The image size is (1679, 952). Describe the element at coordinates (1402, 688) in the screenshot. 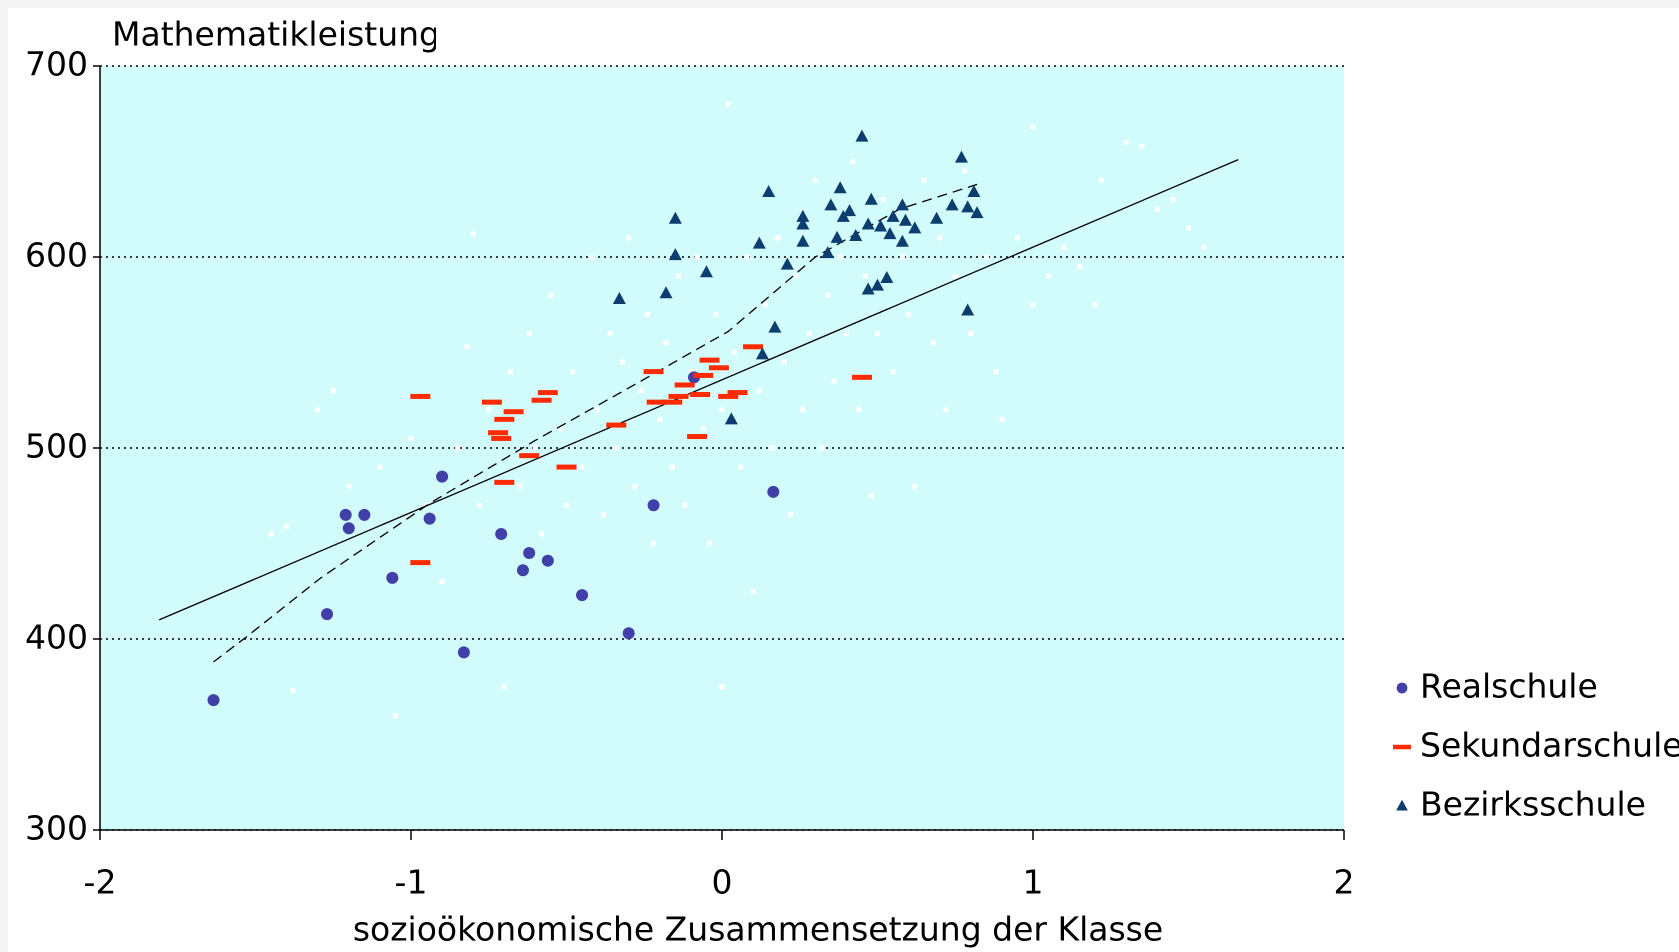

I see `legend-marker` at that location.